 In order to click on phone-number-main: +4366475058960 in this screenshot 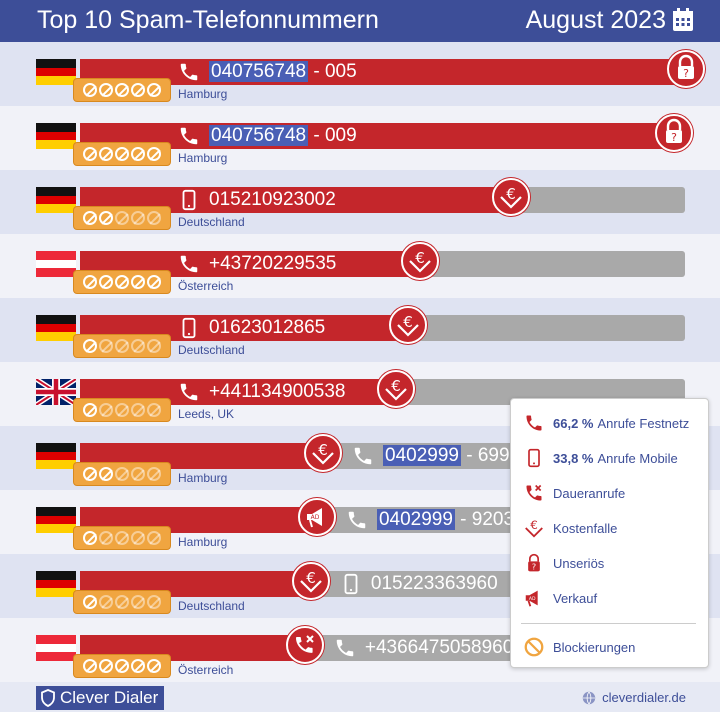, I will do `click(439, 647)`.